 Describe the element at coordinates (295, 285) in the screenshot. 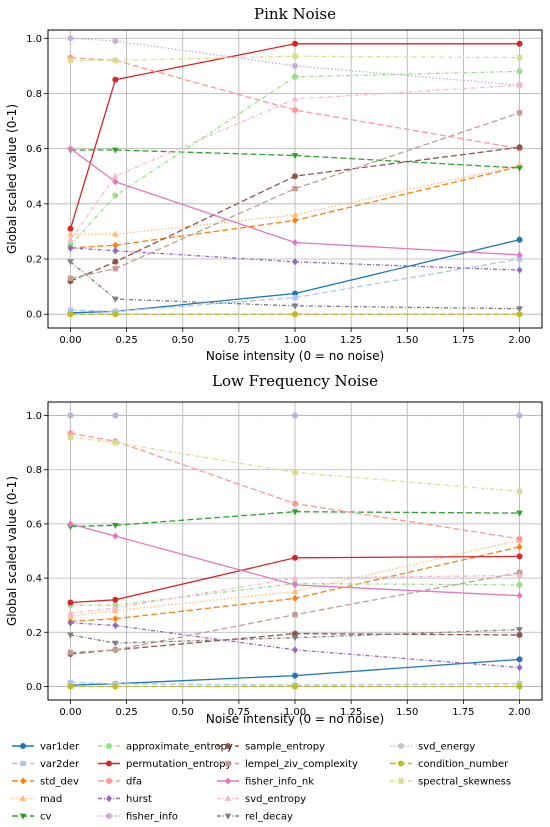

I see `series-line-rel_decay` at that location.